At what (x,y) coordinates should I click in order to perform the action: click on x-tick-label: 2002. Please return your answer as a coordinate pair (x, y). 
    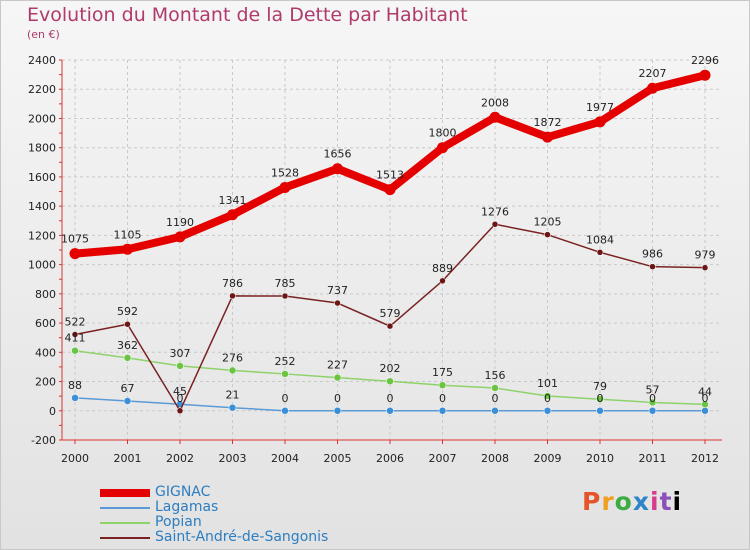
    Looking at the image, I should click on (180, 458).